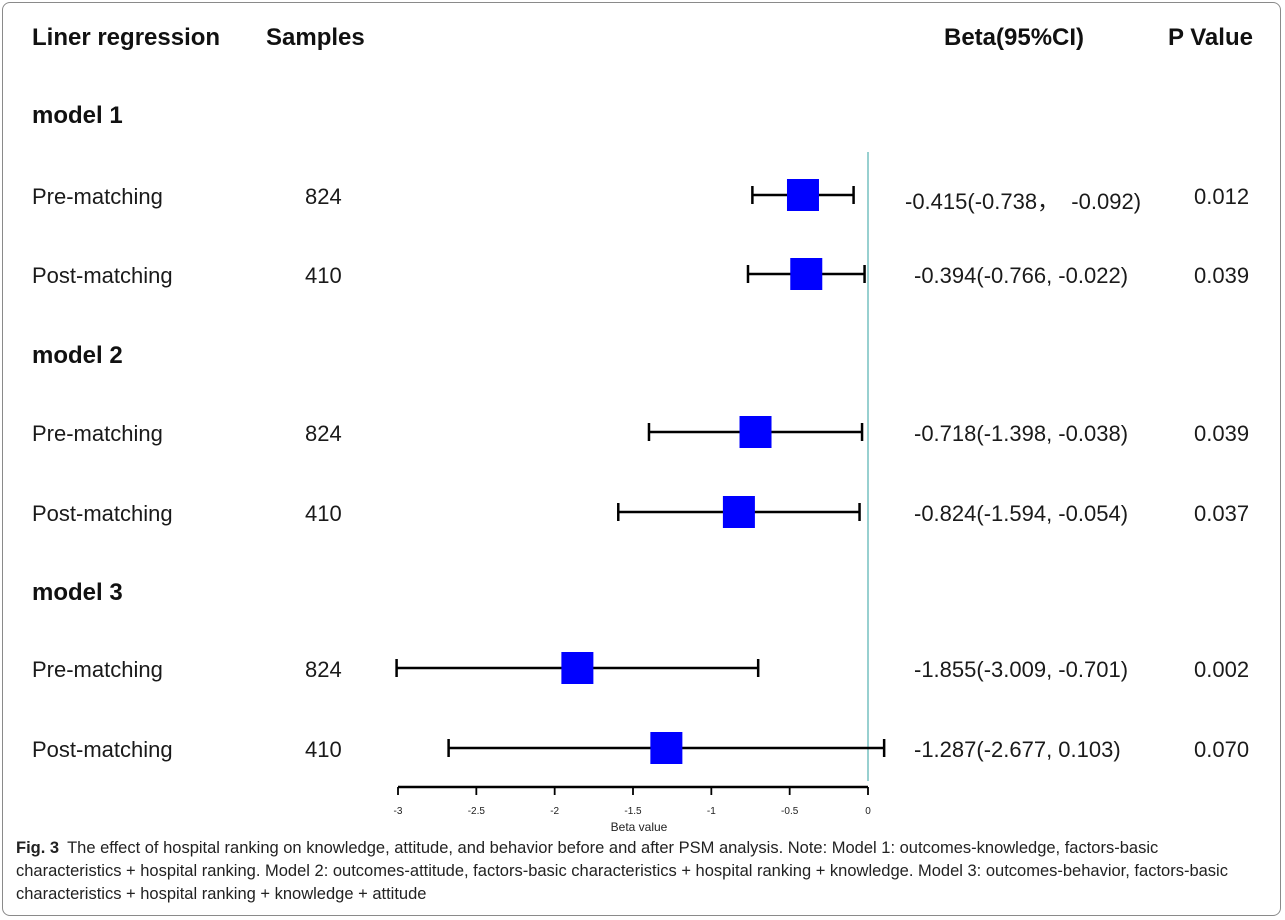  I want to click on x-tick-label: 0, so click(868, 811).